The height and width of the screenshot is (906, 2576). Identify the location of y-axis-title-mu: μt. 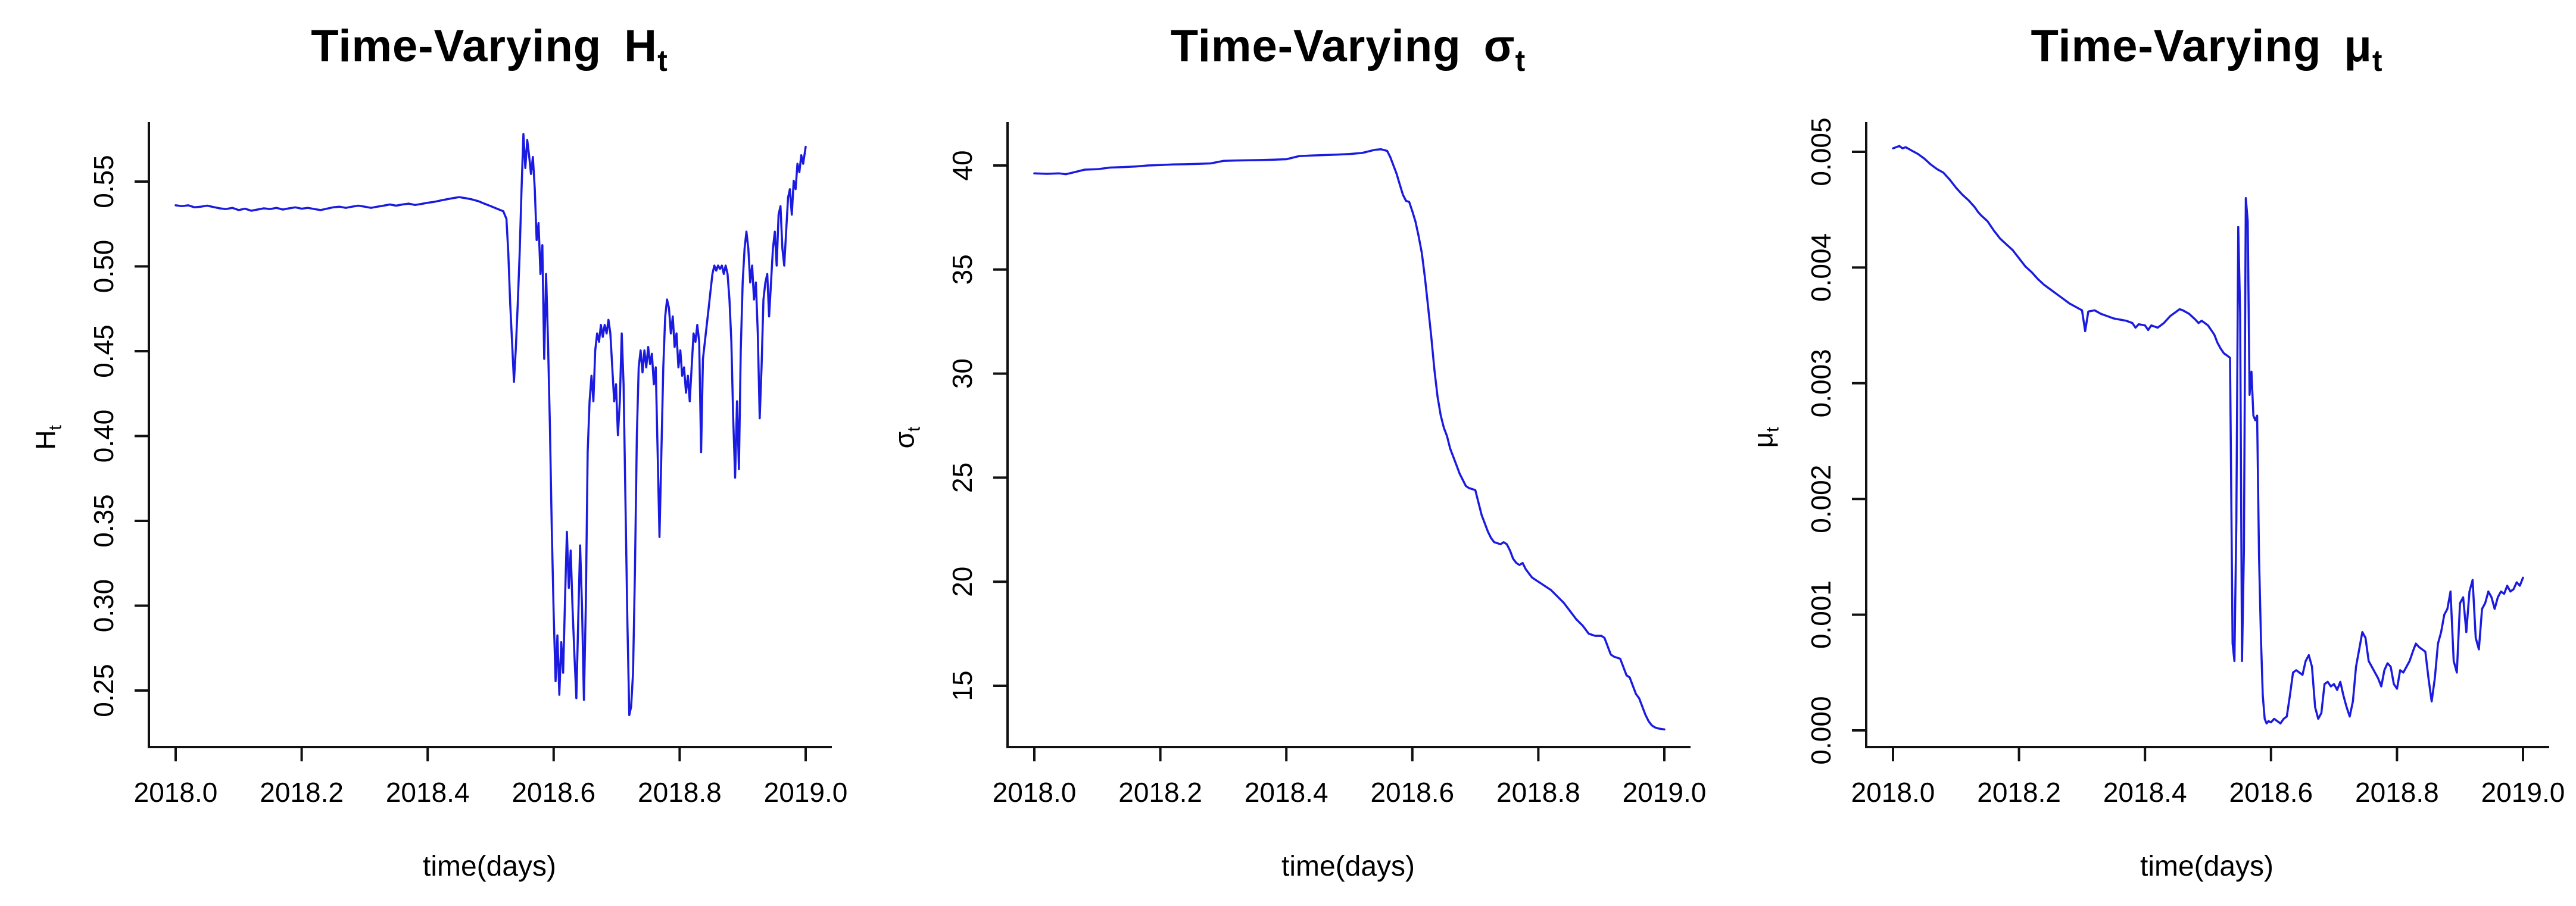
(1765, 437).